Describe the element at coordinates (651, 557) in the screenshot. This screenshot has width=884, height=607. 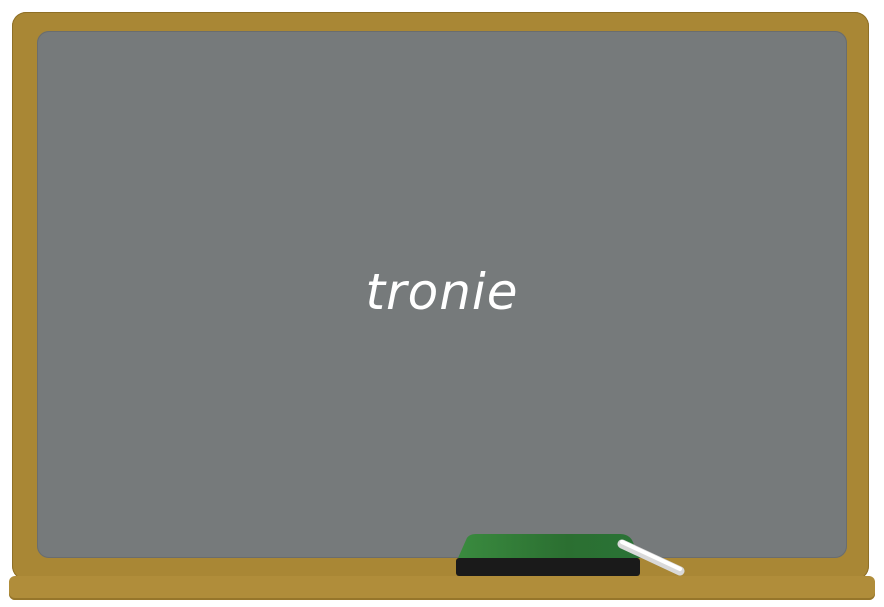
I see `chalk-icon` at that location.